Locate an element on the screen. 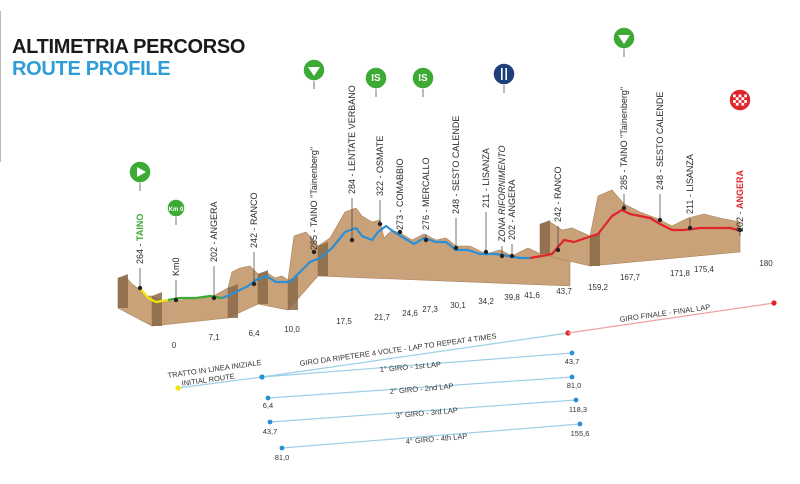  km0-badge-icon: Km 0 is located at coordinates (176, 208).